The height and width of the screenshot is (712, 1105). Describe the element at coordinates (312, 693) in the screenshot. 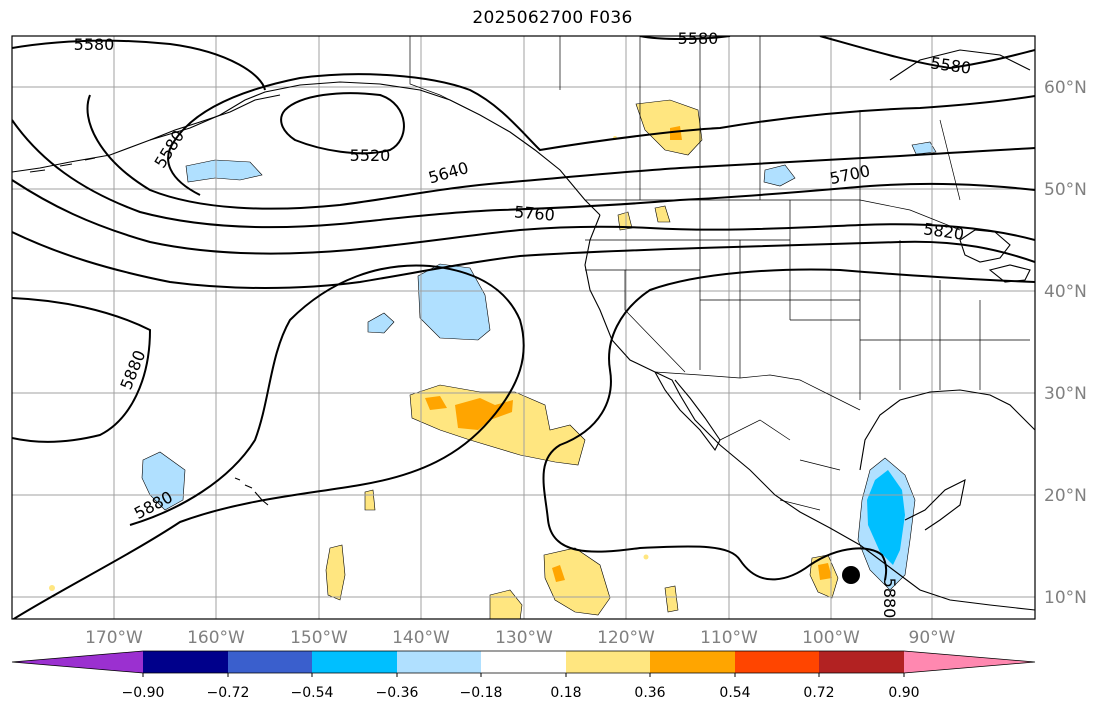

I see `colorbar-tick-label: −0.54` at that location.